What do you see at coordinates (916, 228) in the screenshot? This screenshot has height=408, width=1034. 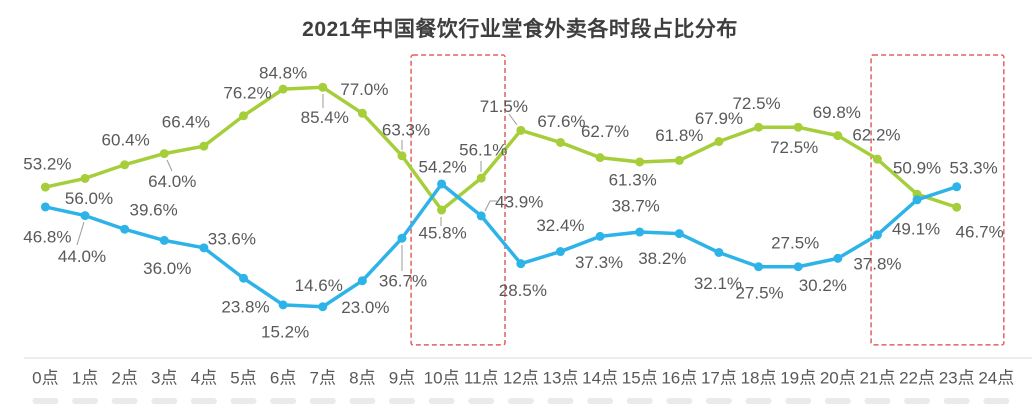 I see `data-label-blue-series: 49.1%` at bounding box center [916, 228].